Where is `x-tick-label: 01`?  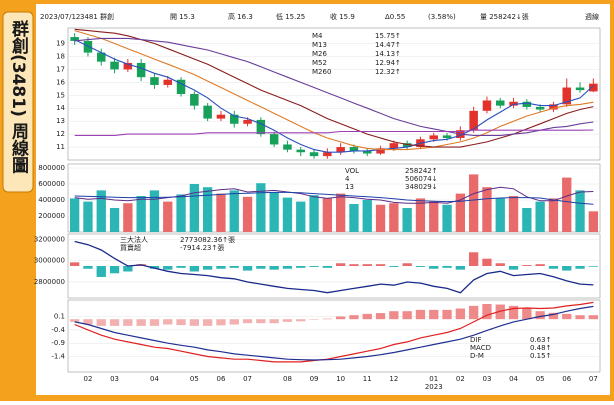 x-tick-label: 01 is located at coordinates (433, 379).